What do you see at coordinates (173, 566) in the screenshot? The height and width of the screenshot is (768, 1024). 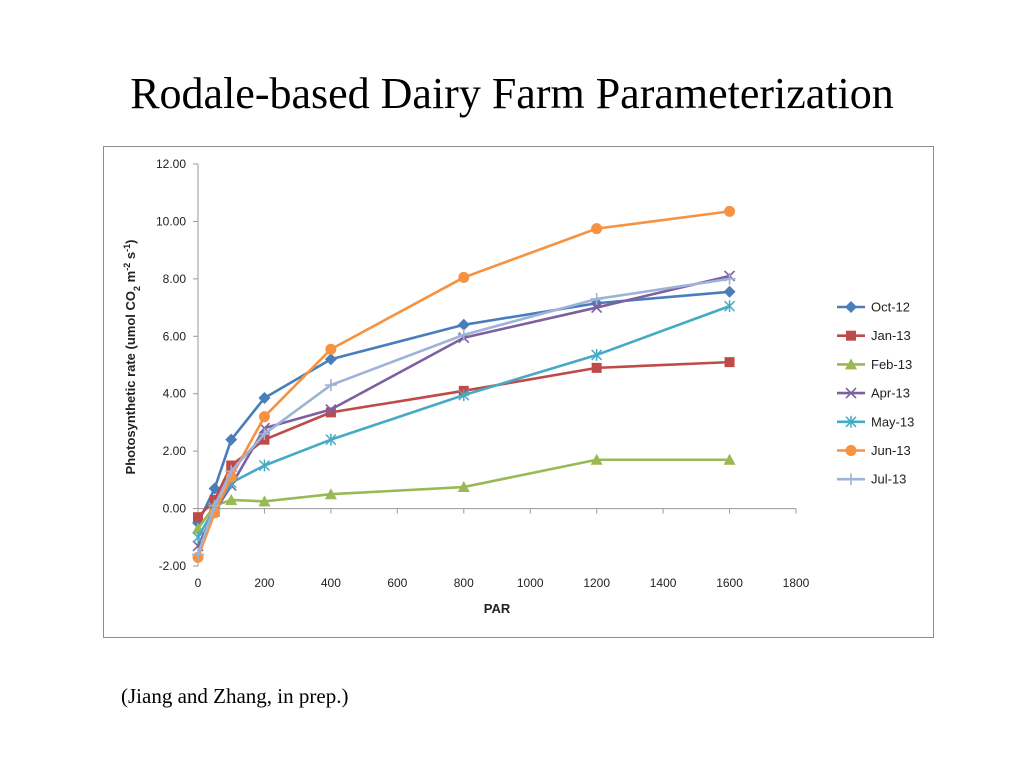 I see `y-tick-label: -2.00` at bounding box center [173, 566].